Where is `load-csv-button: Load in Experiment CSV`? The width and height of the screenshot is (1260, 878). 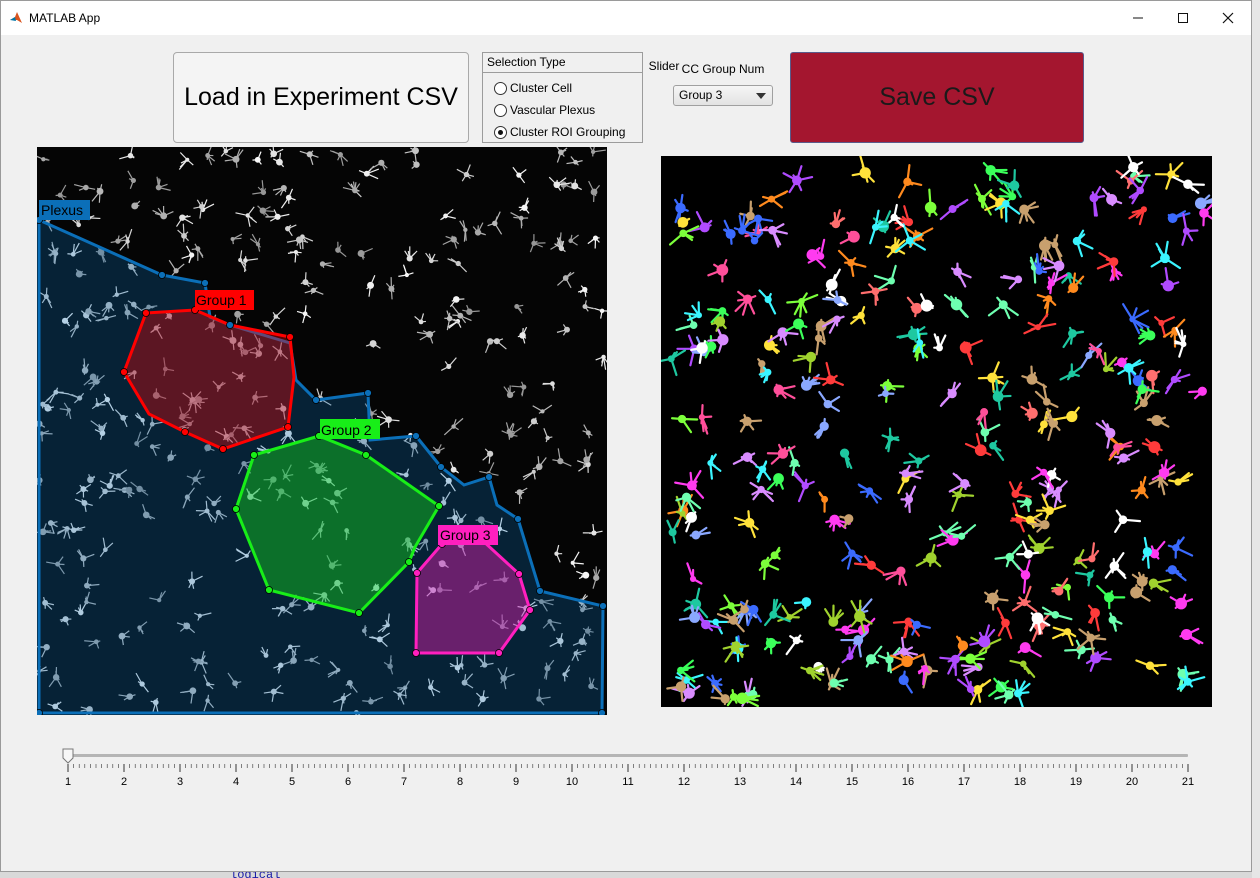
load-csv-button: Load in Experiment CSV is located at coordinates (321, 97).